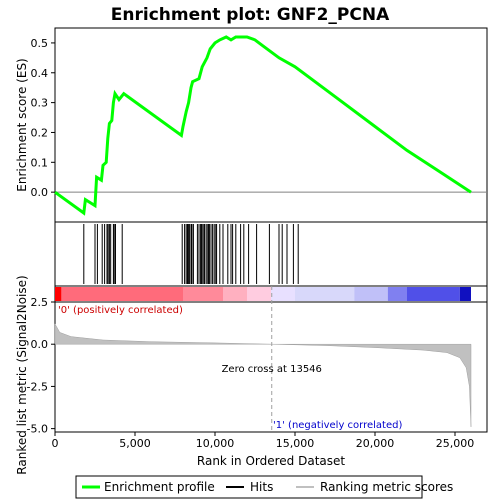 This screenshot has width=500, height=500. Describe the element at coordinates (40, 192) in the screenshot. I see `es-y-tick-label: 0.0` at that location.